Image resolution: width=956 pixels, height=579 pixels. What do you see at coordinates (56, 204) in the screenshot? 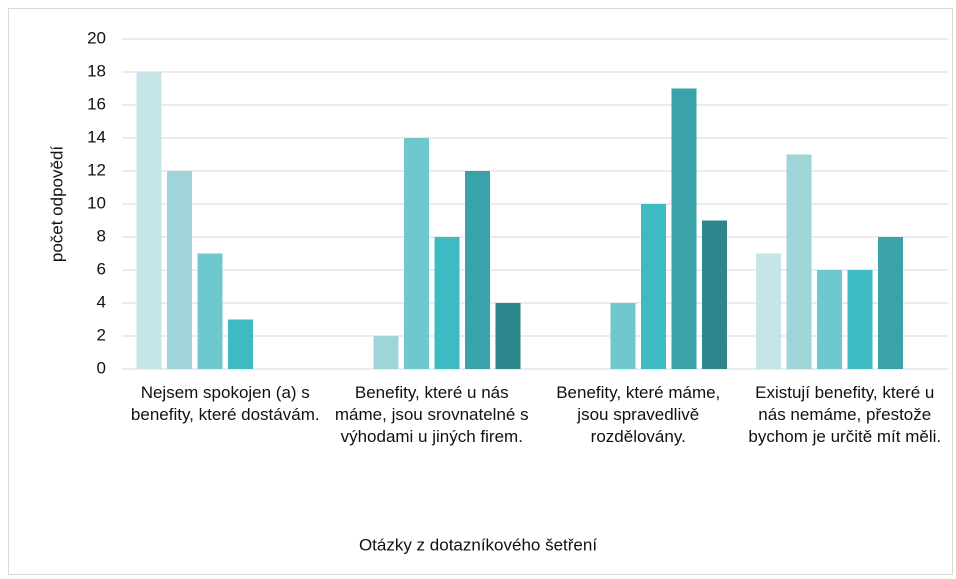
I see `y-axis-title: počet odpovědí` at bounding box center [56, 204].